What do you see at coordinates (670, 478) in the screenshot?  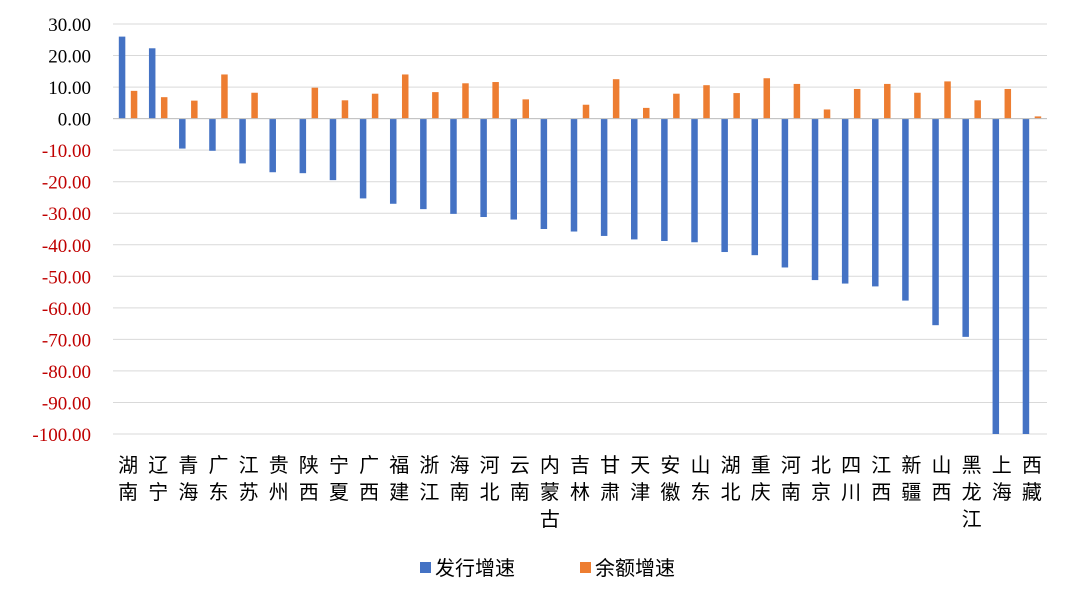 I see `x-category-label: 安徽` at bounding box center [670, 478].